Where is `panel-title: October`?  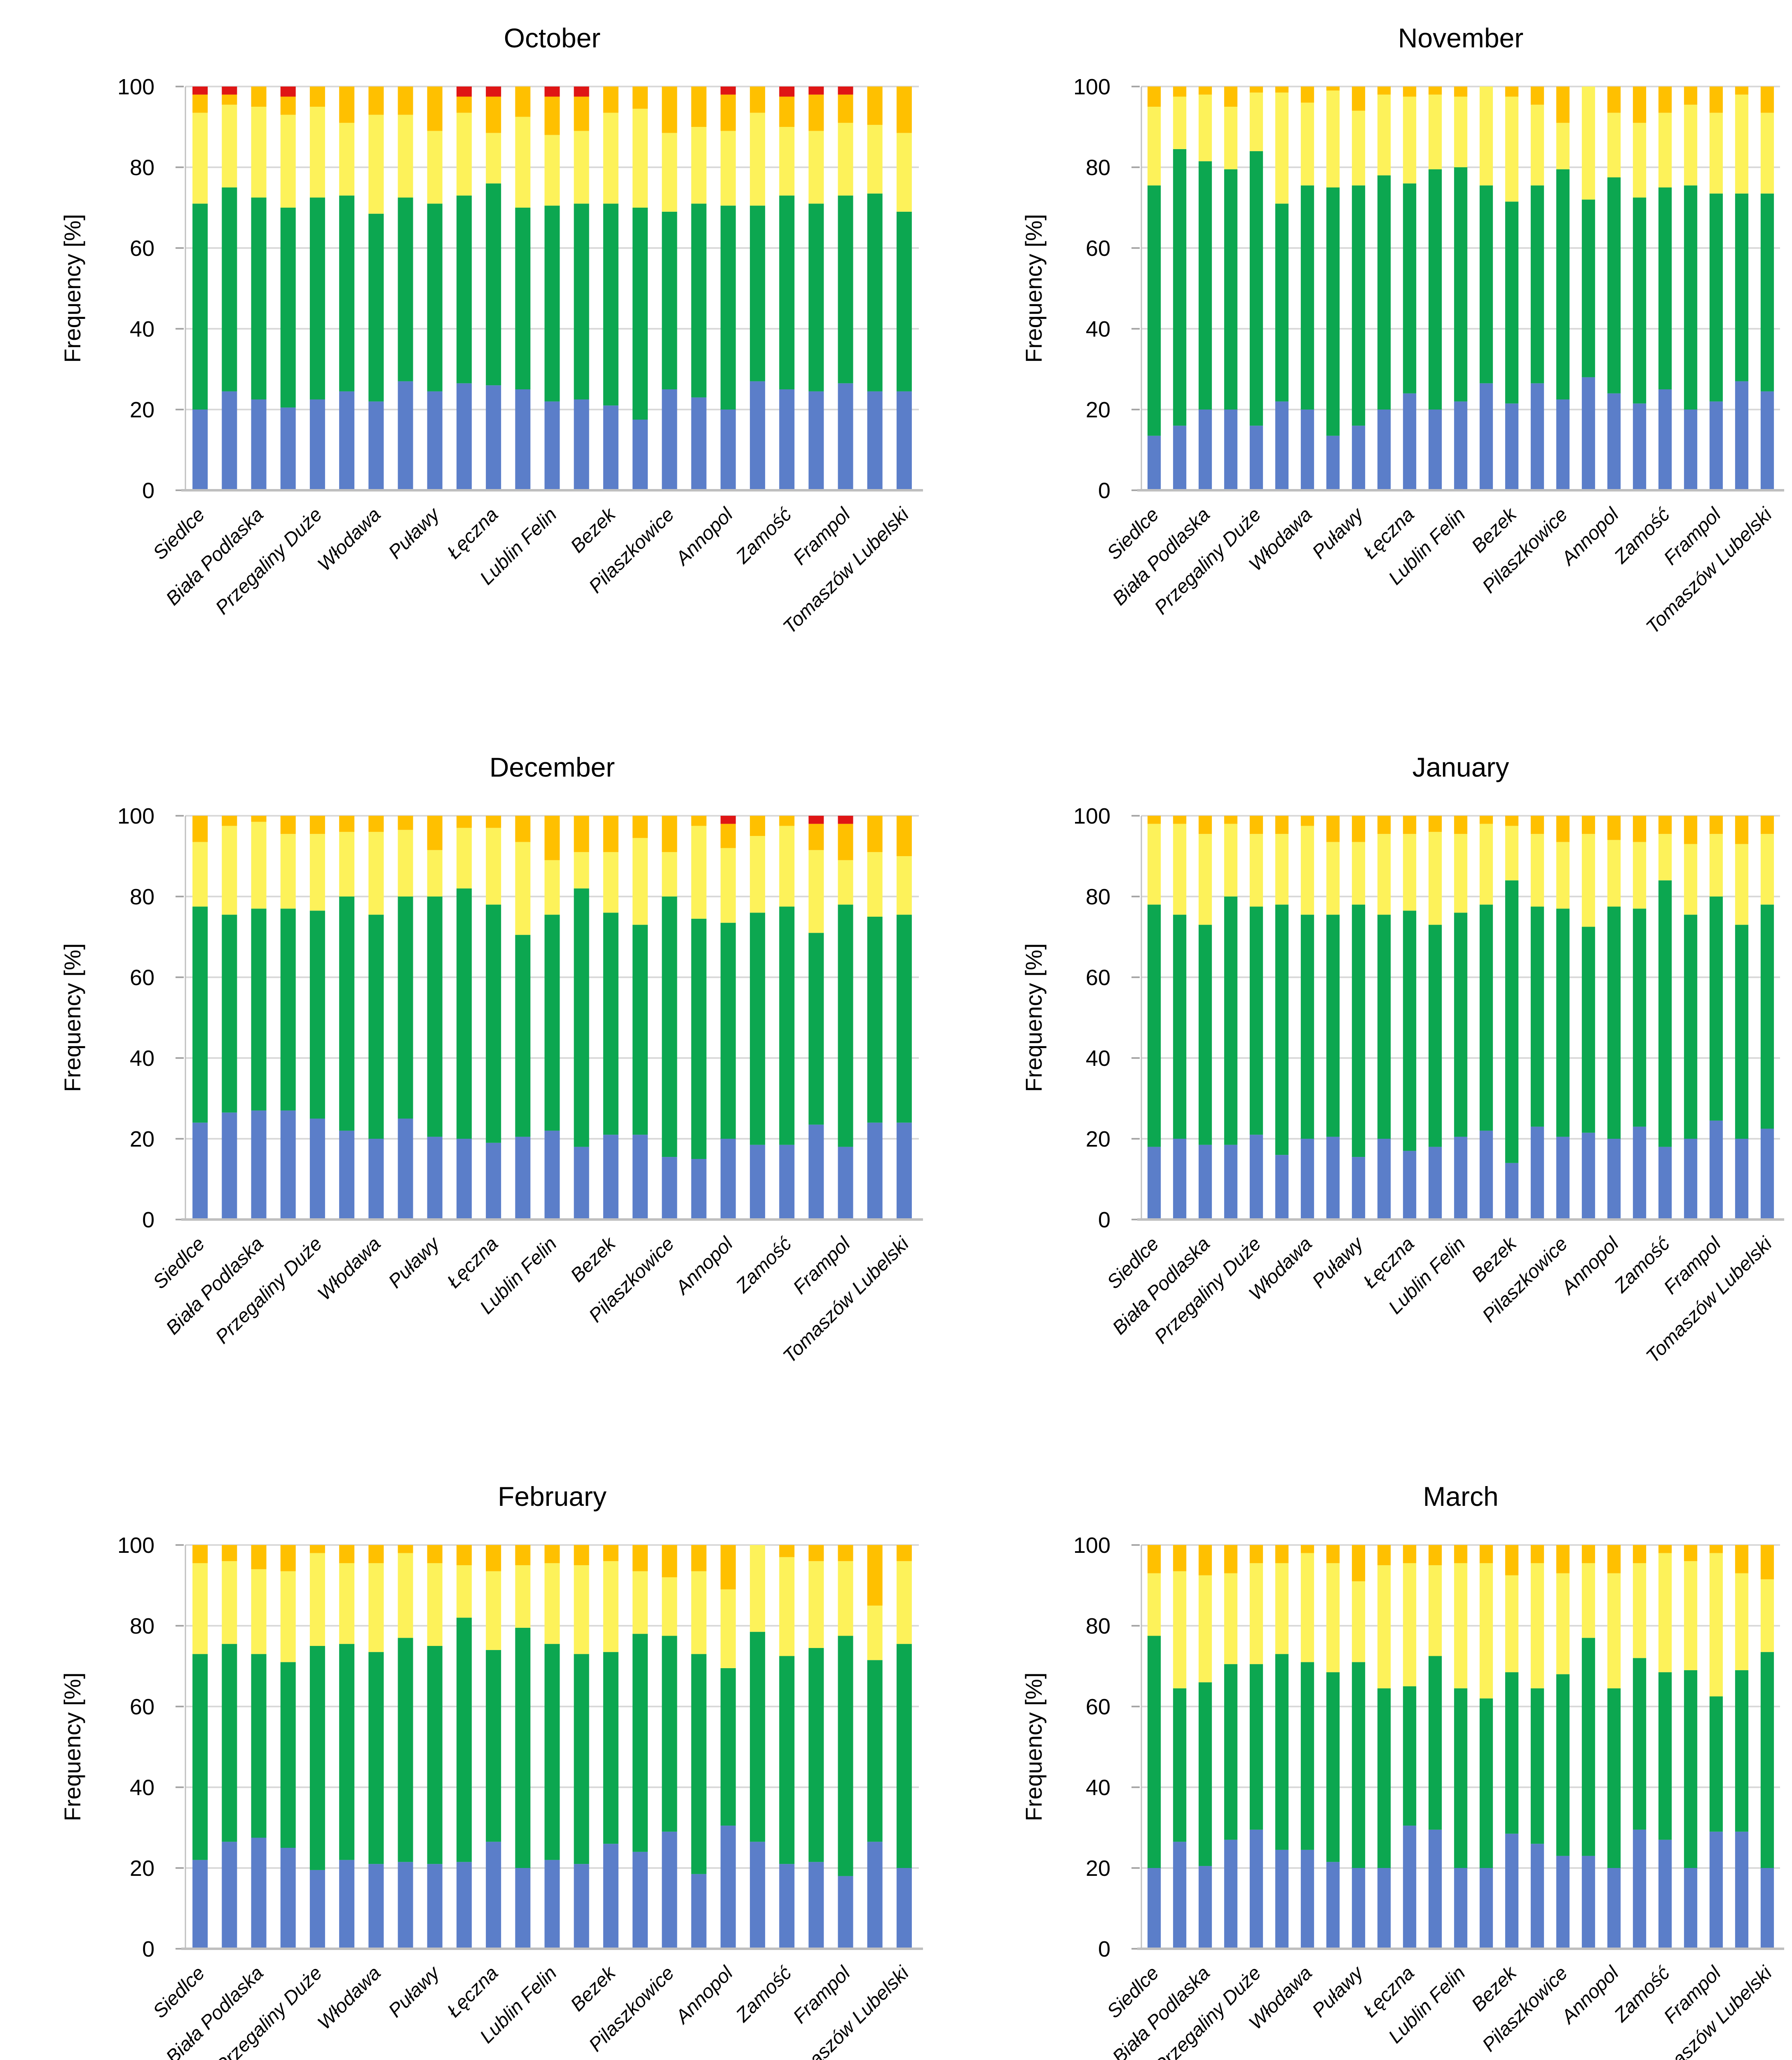 panel-title: October is located at coordinates (552, 38).